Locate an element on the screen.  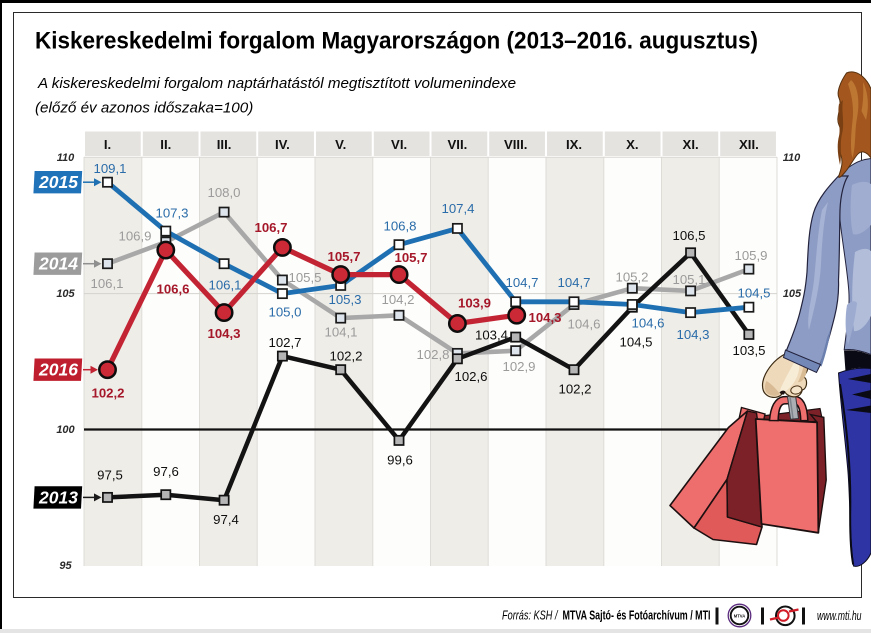
svg-text: I. is located at coordinates (107, 144).